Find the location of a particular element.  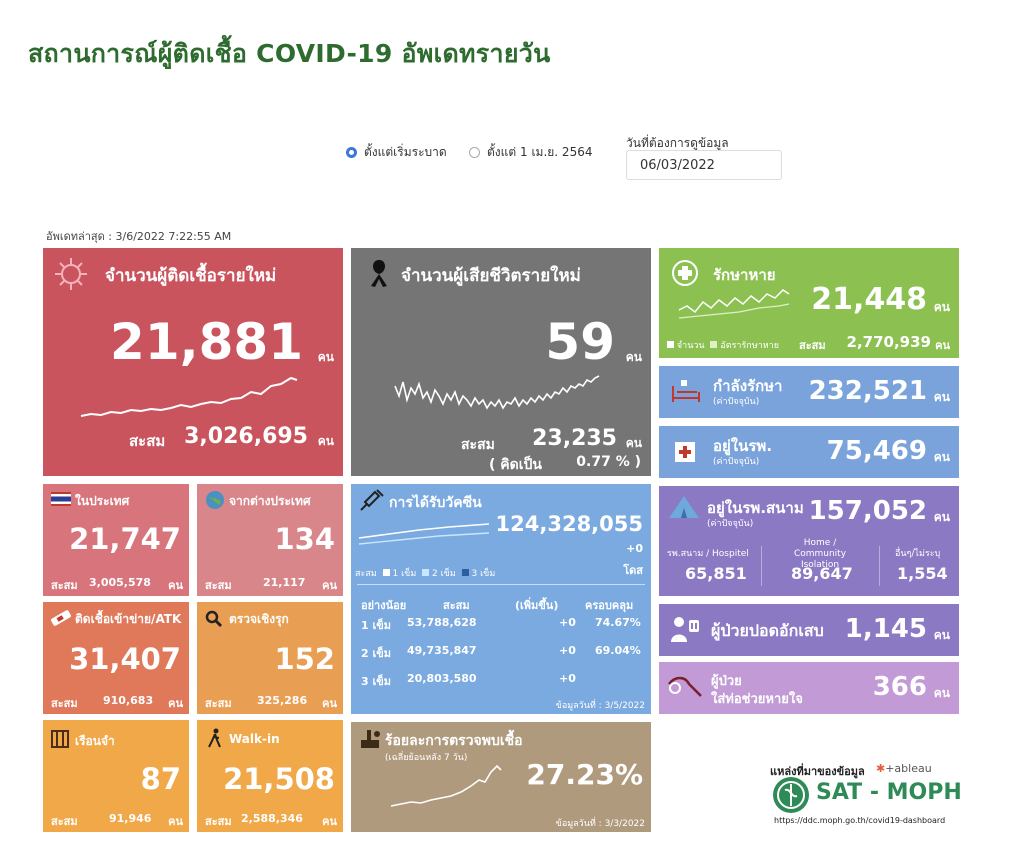

recovered-legend2: อัตรารักษาหาย is located at coordinates (749, 346).